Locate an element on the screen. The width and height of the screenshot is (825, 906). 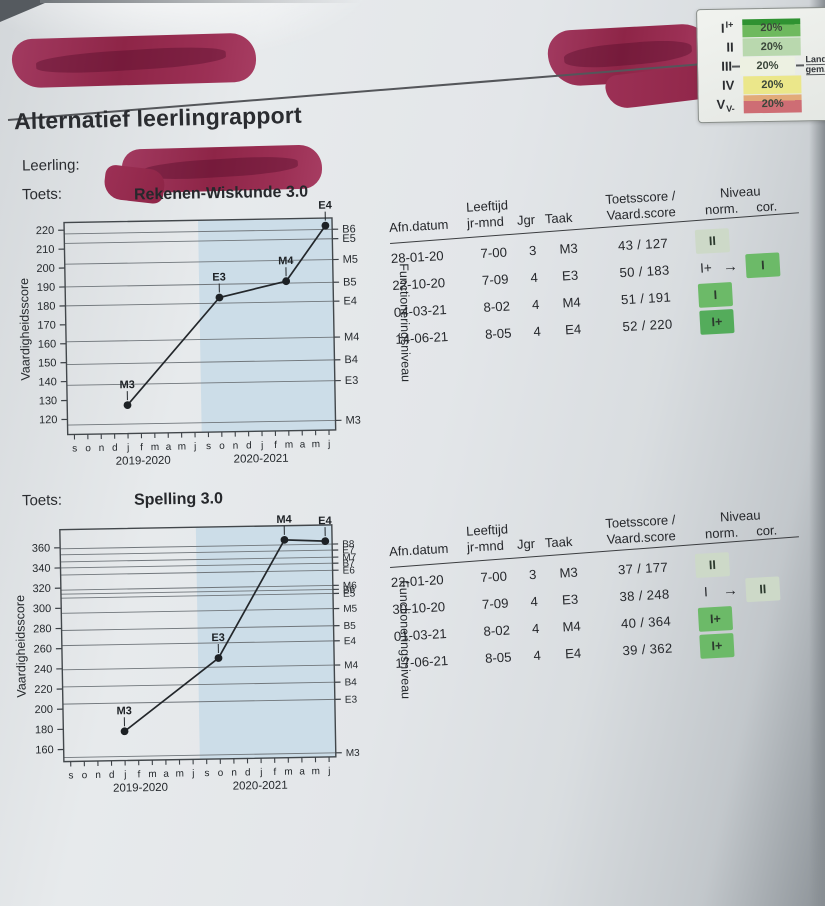
y-tick-label: 320 is located at coordinates (41, 589).